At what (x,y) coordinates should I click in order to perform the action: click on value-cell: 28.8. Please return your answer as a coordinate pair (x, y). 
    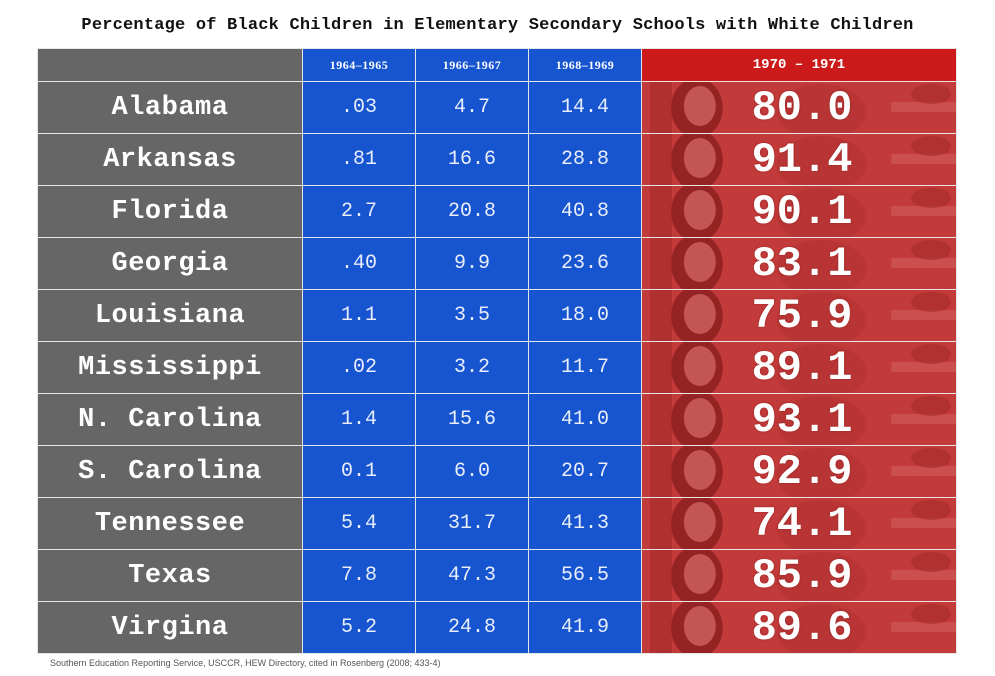
    Looking at the image, I should click on (585, 159).